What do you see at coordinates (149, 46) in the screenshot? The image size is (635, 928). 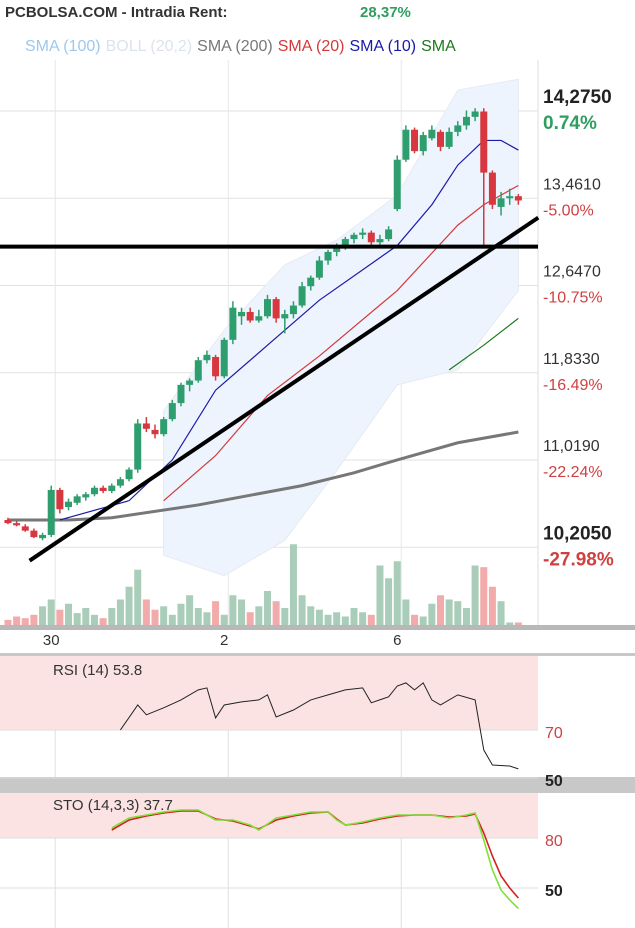 I see `legend-entry: BOLL (20,2)` at bounding box center [149, 46].